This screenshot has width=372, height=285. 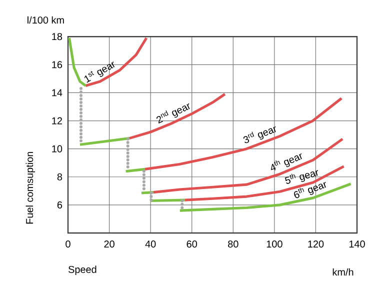 What do you see at coordinates (150, 244) in the screenshot?
I see `x-tick-label: 40` at bounding box center [150, 244].